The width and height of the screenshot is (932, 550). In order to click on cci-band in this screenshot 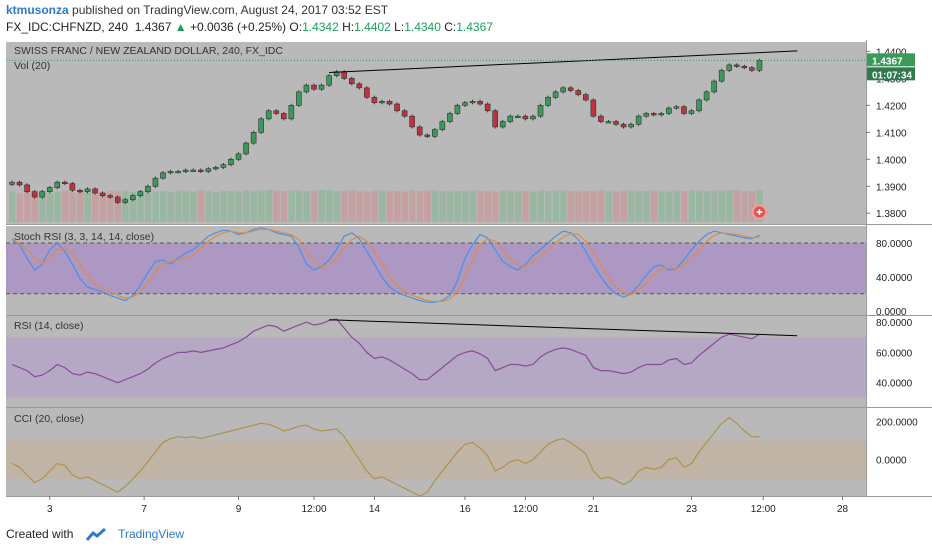, I will do `click(436, 459)`.